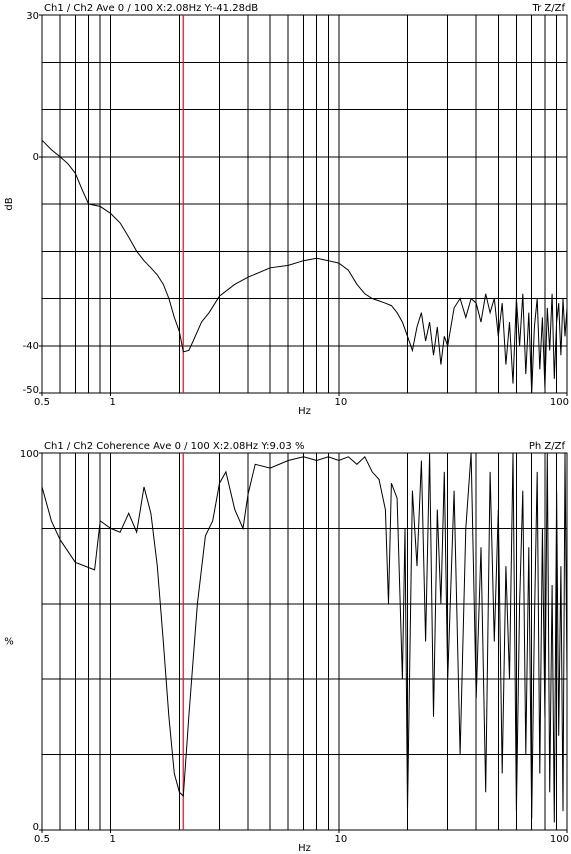 Image resolution: width=571 pixels, height=854 pixels. What do you see at coordinates (9, 642) in the screenshot?
I see `y-axis-label: %` at bounding box center [9, 642].